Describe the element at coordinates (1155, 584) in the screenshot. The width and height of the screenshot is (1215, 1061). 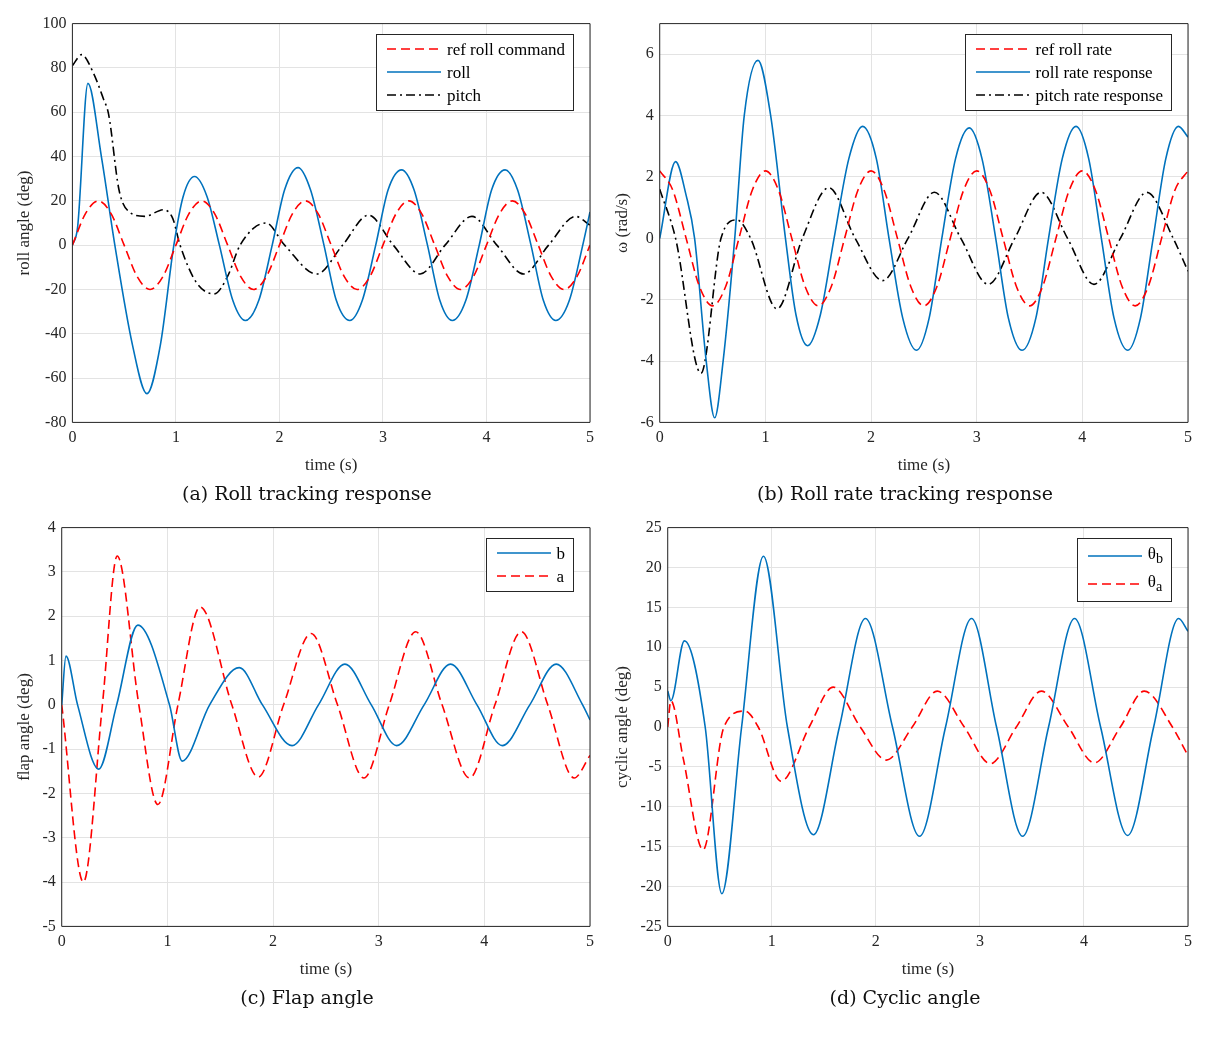
I see `legend-label: θ$_{a}$` at that location.